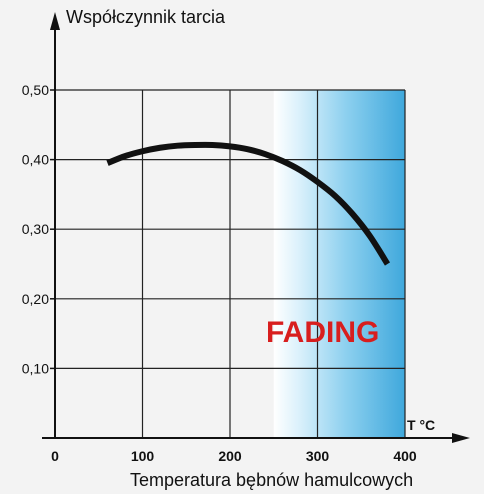  What do you see at coordinates (35, 299) in the screenshot?
I see `y-tick-label: 0,20` at bounding box center [35, 299].